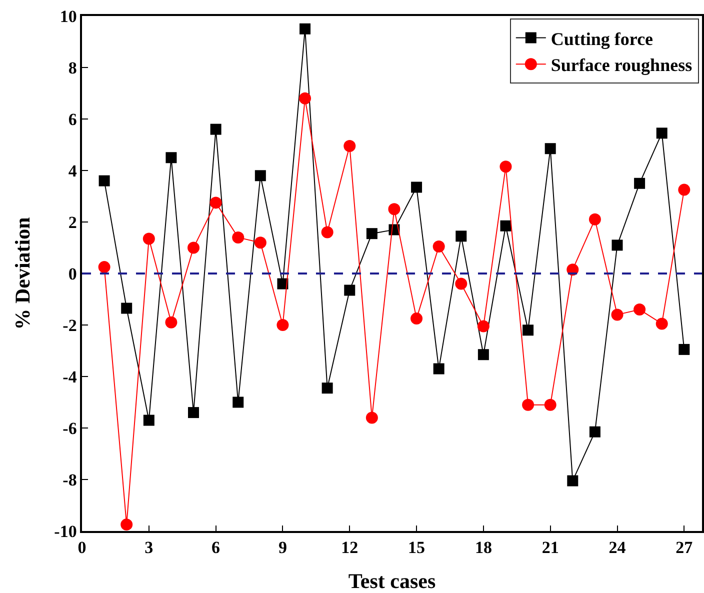 This screenshot has width=704, height=593. What do you see at coordinates (685, 548) in the screenshot?
I see `x-tick-label: 27` at bounding box center [685, 548].